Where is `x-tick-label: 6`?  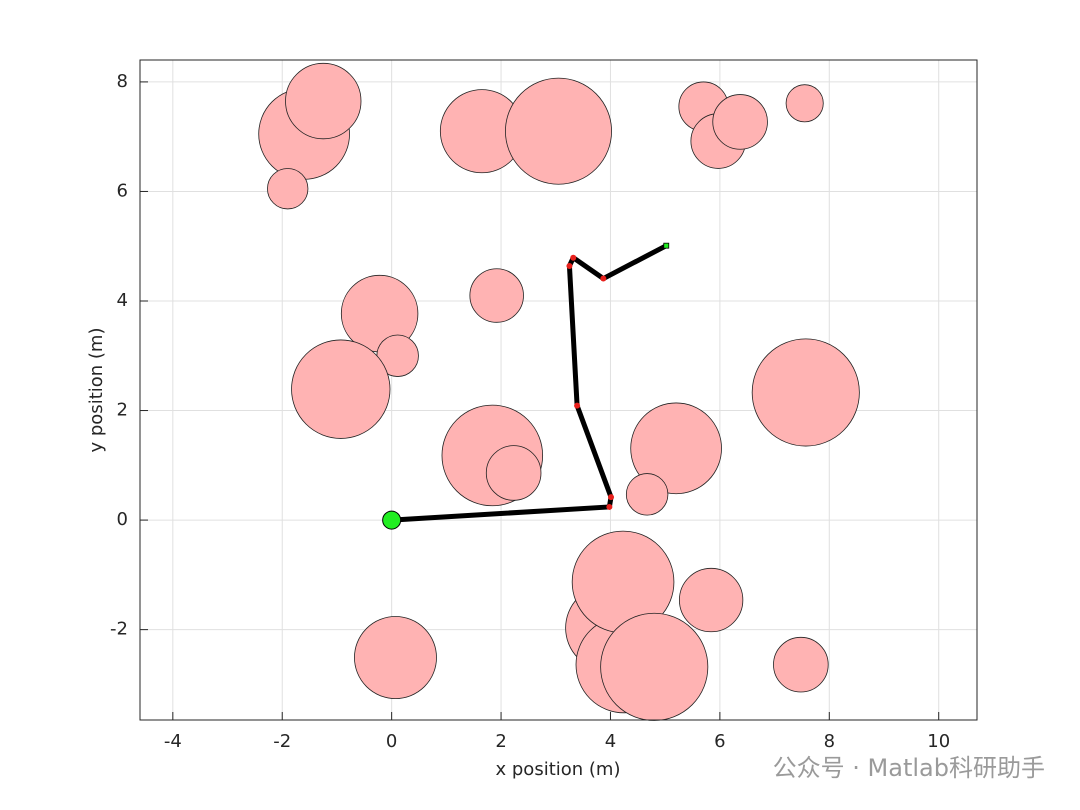
x-tick-label: 6 is located at coordinates (719, 741).